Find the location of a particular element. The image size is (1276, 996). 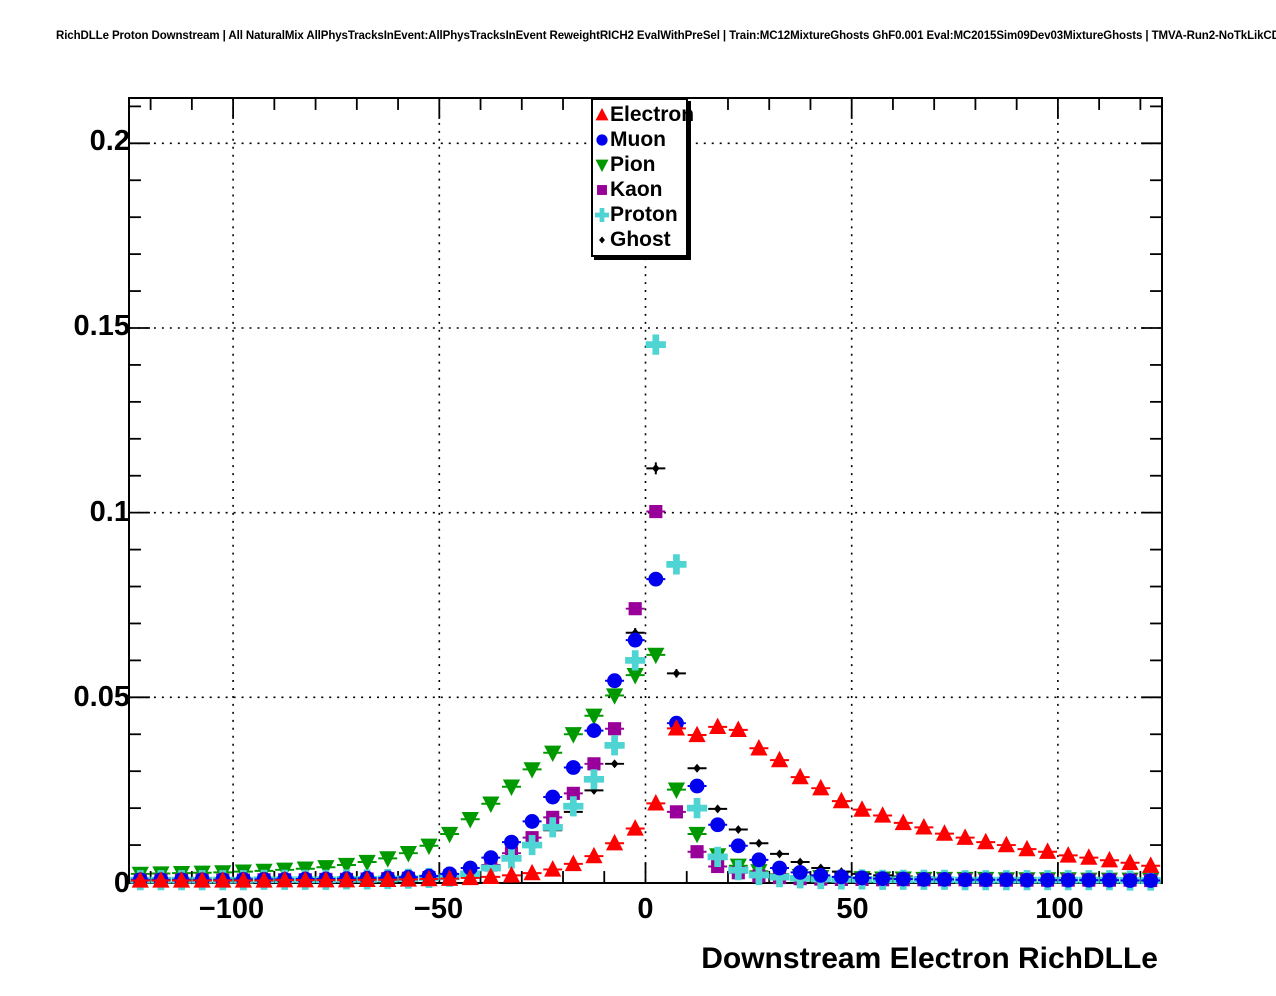

legend-item-label: Muon is located at coordinates (638, 139).